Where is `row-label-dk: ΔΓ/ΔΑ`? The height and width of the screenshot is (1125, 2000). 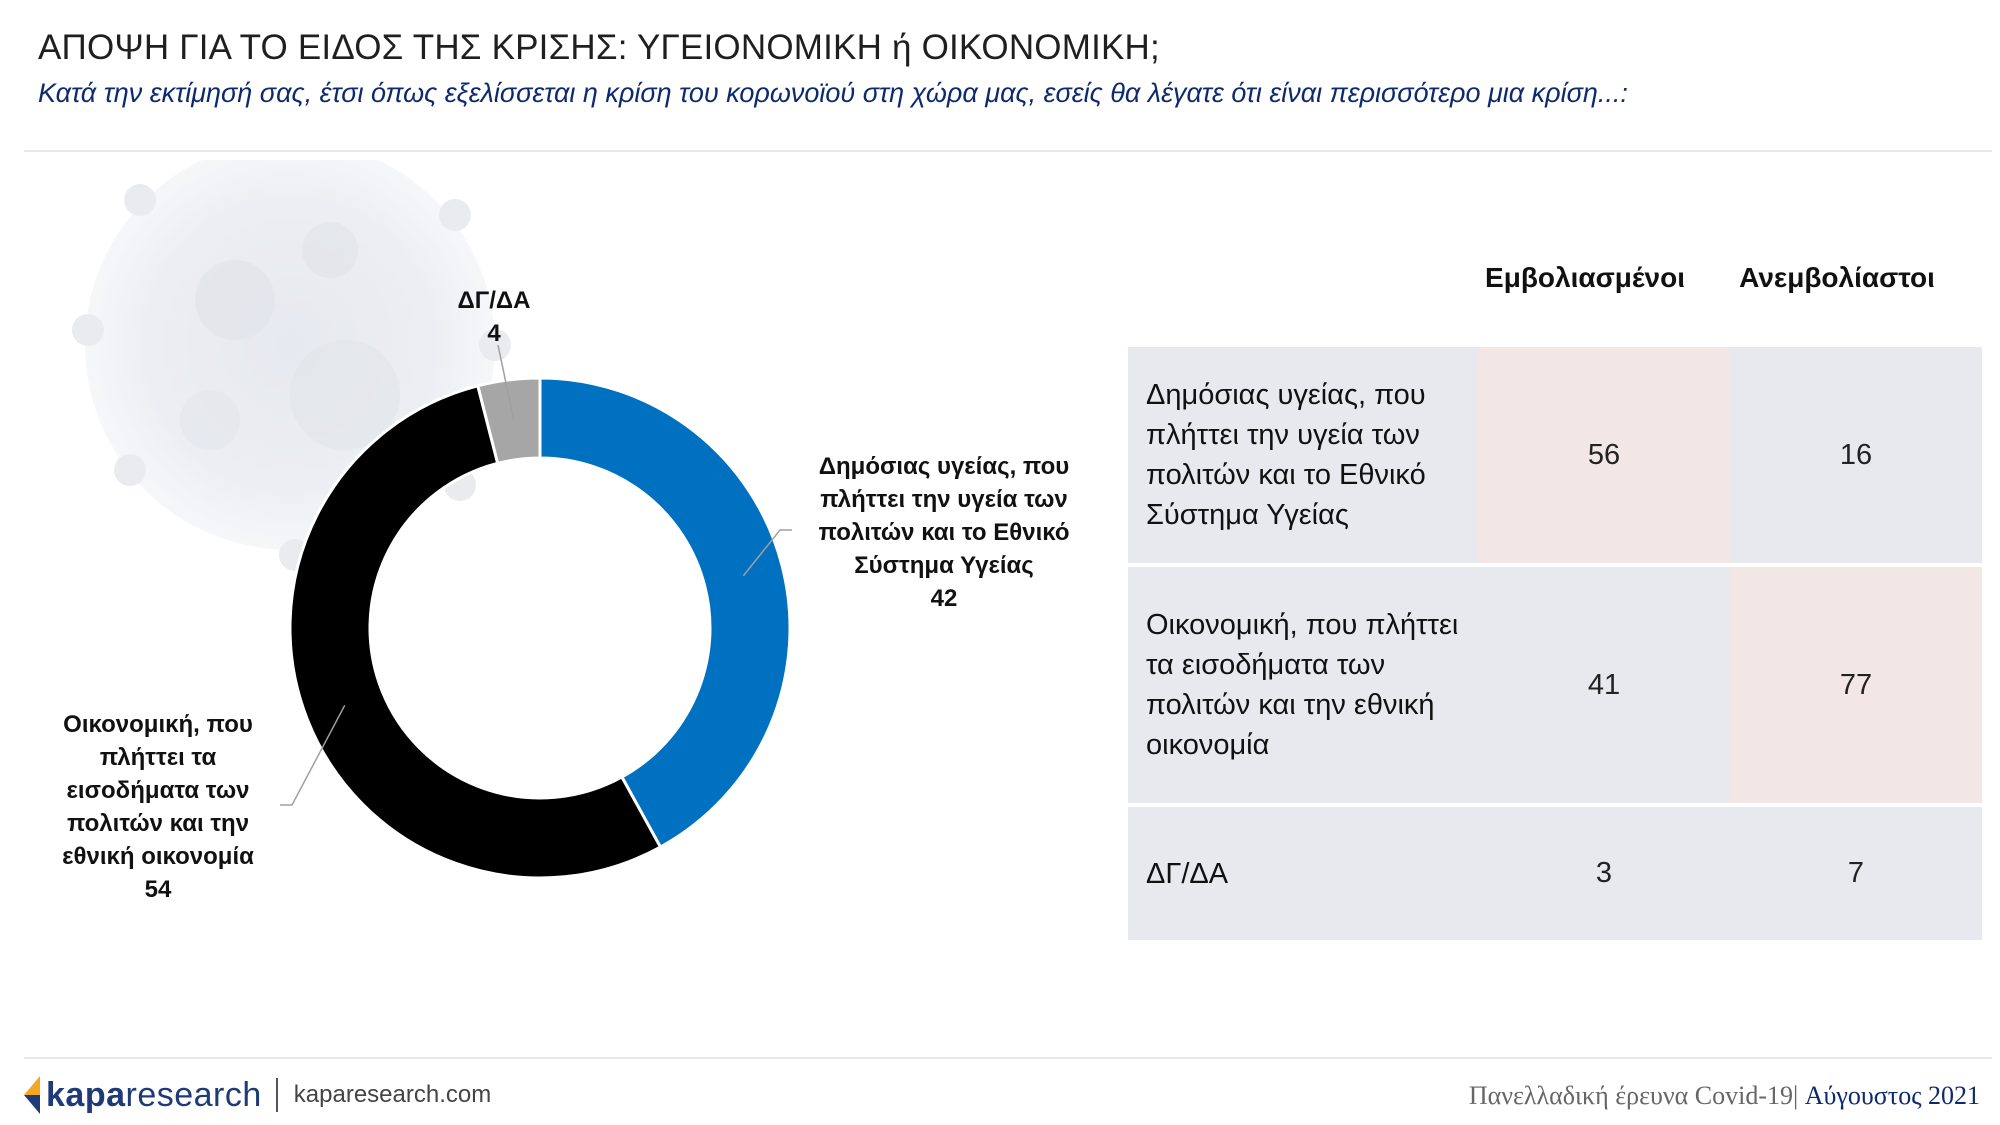 row-label-dk: ΔΓ/ΔΑ is located at coordinates (1303, 873).